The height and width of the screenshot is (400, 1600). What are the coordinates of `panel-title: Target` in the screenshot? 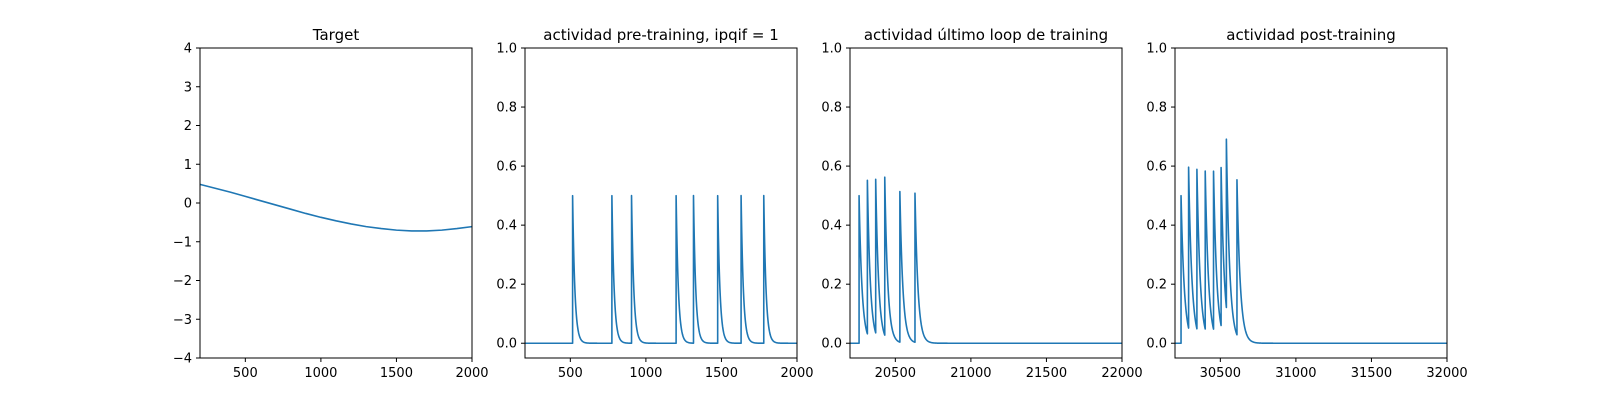 It's located at (336, 35).